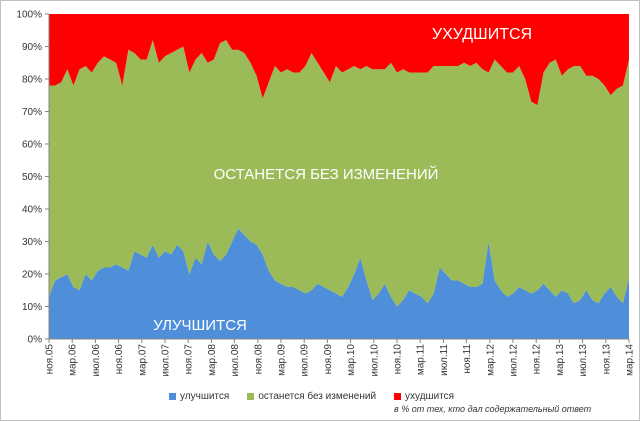  What do you see at coordinates (537, 359) in the screenshot?
I see `x-tick-label: ноя.12` at bounding box center [537, 359].